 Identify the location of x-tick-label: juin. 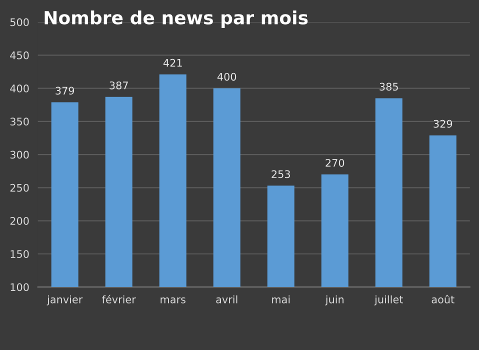
(334, 300).